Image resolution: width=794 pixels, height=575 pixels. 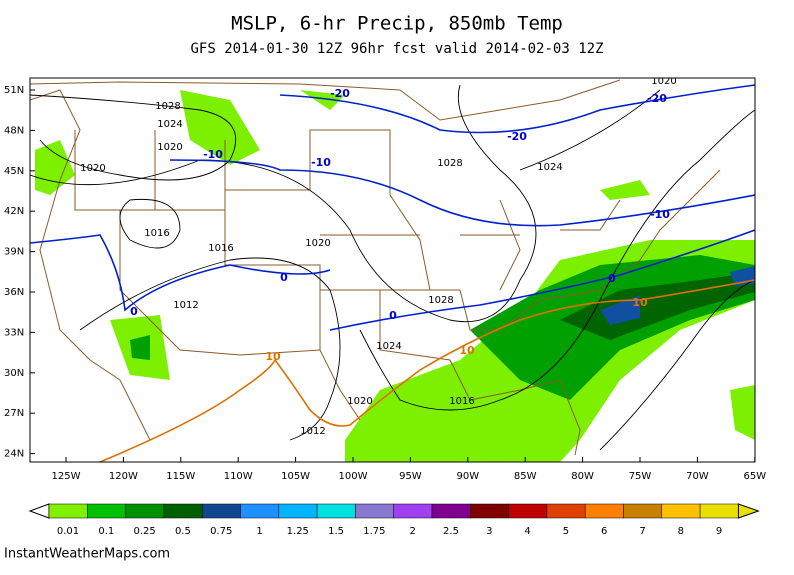 What do you see at coordinates (566, 531) in the screenshot?
I see `colorbar-label: 5` at bounding box center [566, 531].